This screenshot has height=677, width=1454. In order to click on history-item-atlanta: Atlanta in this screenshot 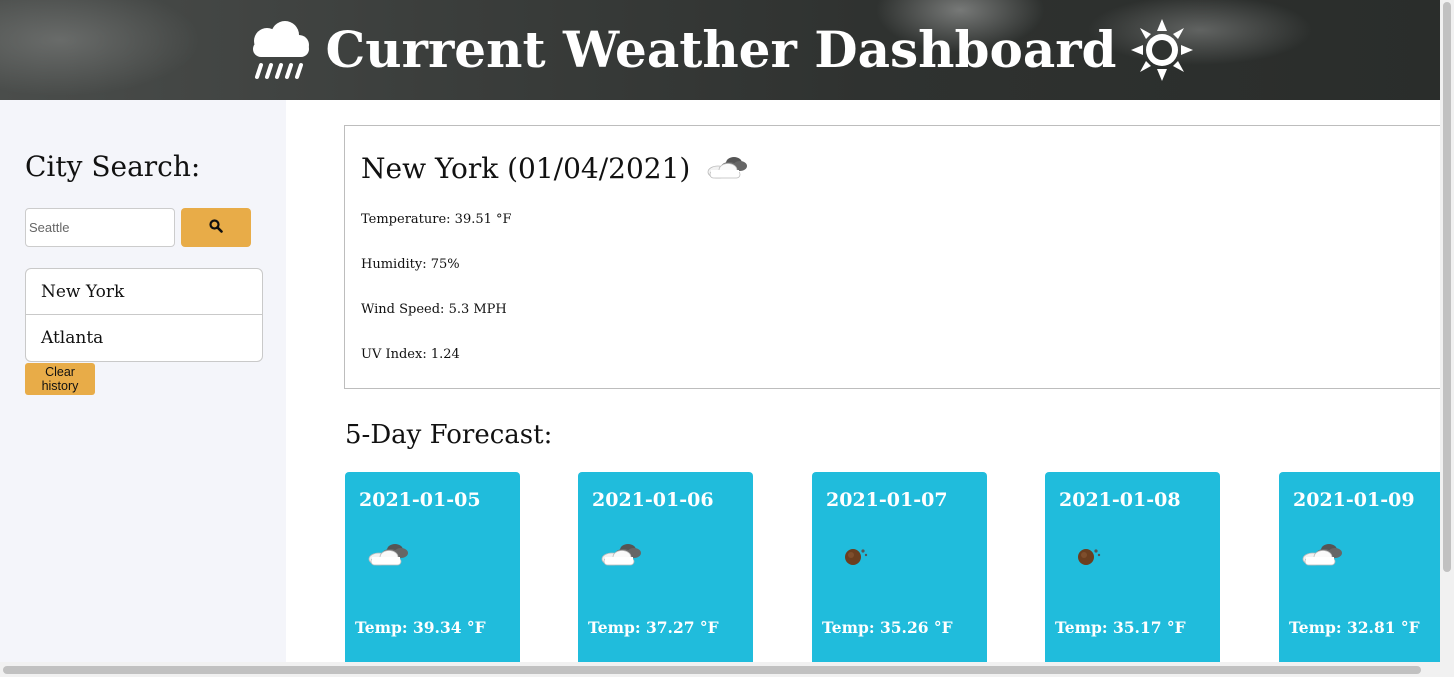, I will do `click(72, 338)`.